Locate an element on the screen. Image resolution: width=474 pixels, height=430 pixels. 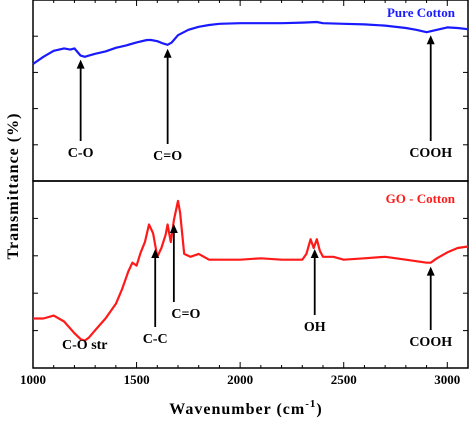
x-tick-label: 2500 is located at coordinates (344, 379).